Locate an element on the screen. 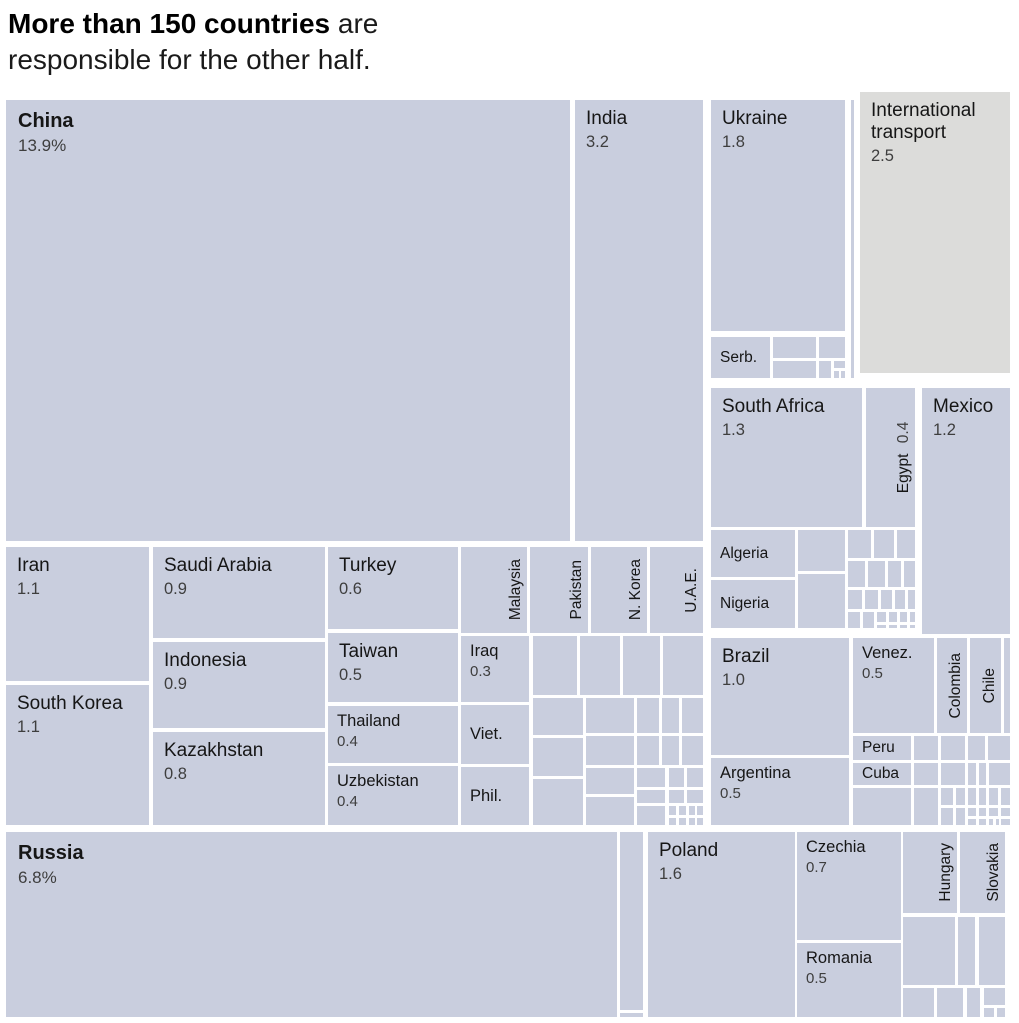 This screenshot has width=1019, height=1023. cell-value: 0.9 is located at coordinates (175, 588).